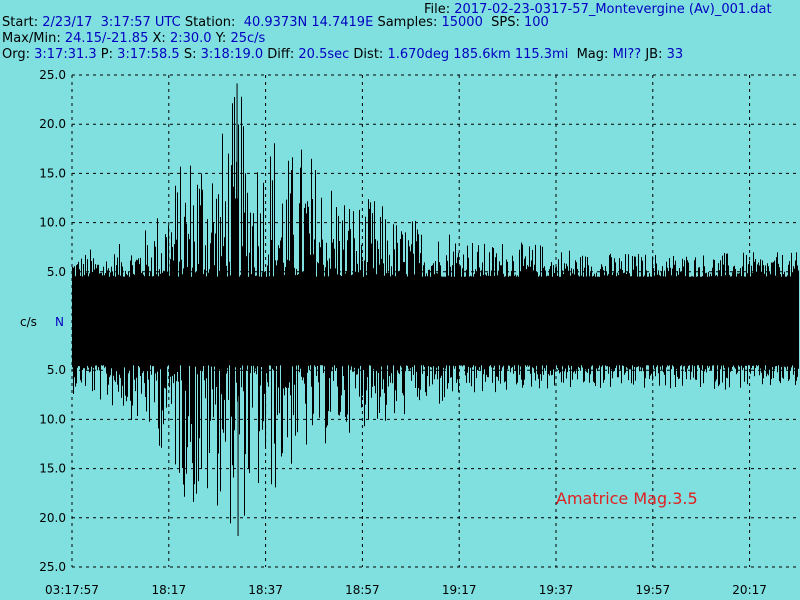  What do you see at coordinates (627, 498) in the screenshot?
I see `event-annotation: Amatrice Mag.3.5` at bounding box center [627, 498].